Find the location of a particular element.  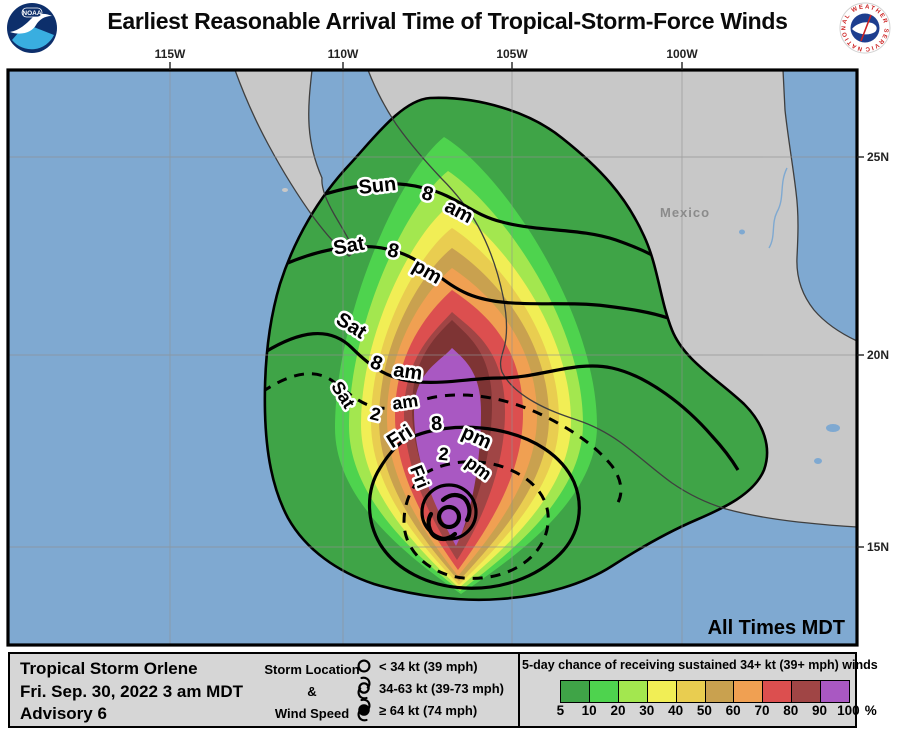

contour-sat-2am is located at coordinates (443, 439).